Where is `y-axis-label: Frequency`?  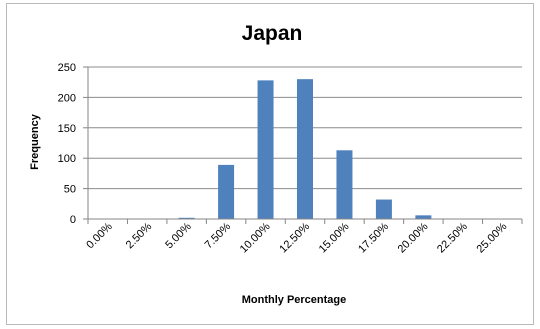 y-axis-label: Frequency is located at coordinates (35, 141).